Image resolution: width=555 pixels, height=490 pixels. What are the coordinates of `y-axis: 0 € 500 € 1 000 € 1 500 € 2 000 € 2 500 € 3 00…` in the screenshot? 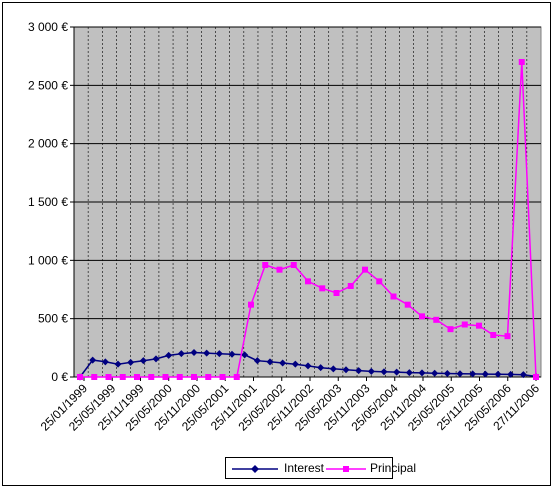 It's located at (51, 202).